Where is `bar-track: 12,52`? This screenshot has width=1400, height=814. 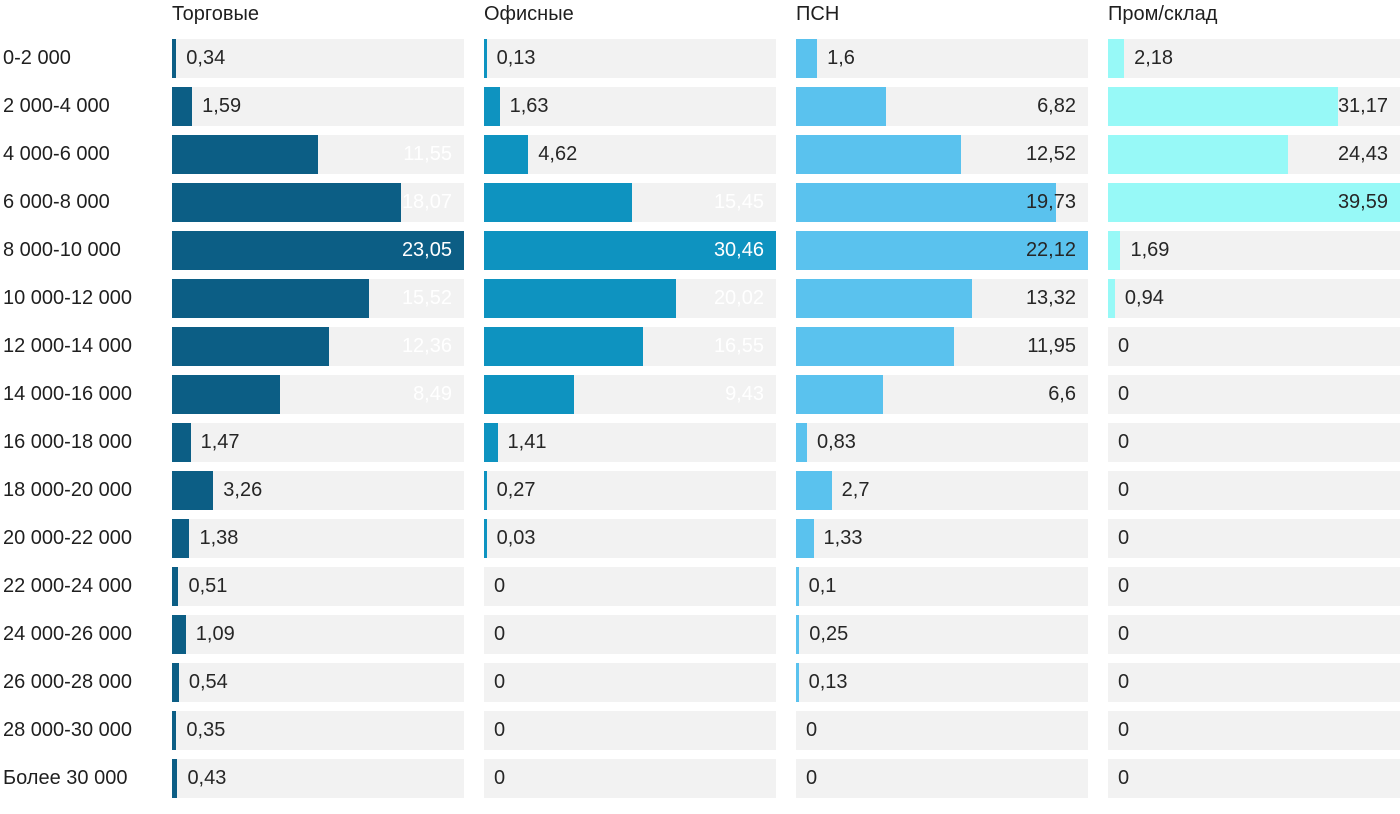 bar-track: 12,52 is located at coordinates (942, 154).